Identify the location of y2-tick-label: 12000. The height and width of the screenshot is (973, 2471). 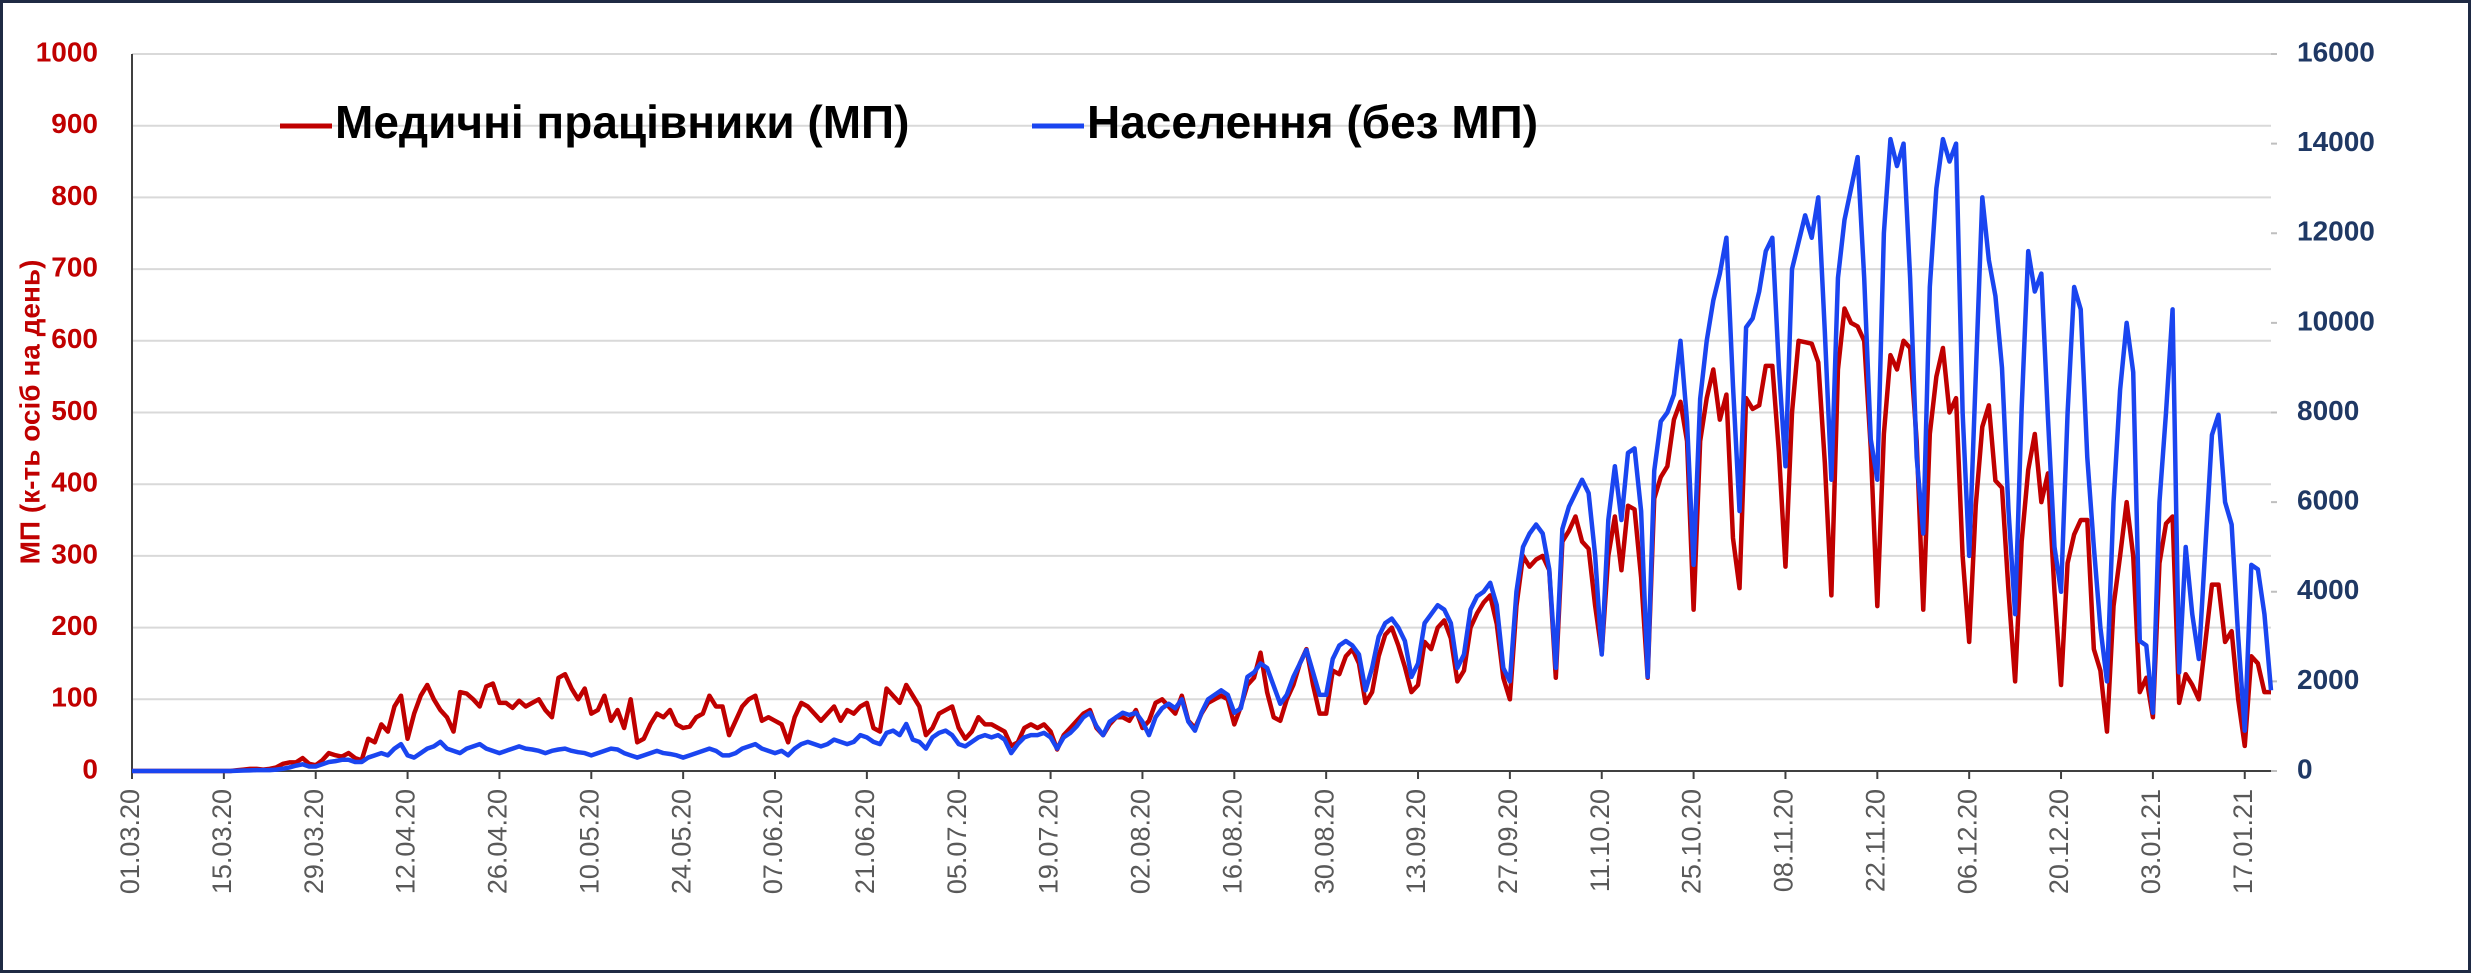
(2336, 231).